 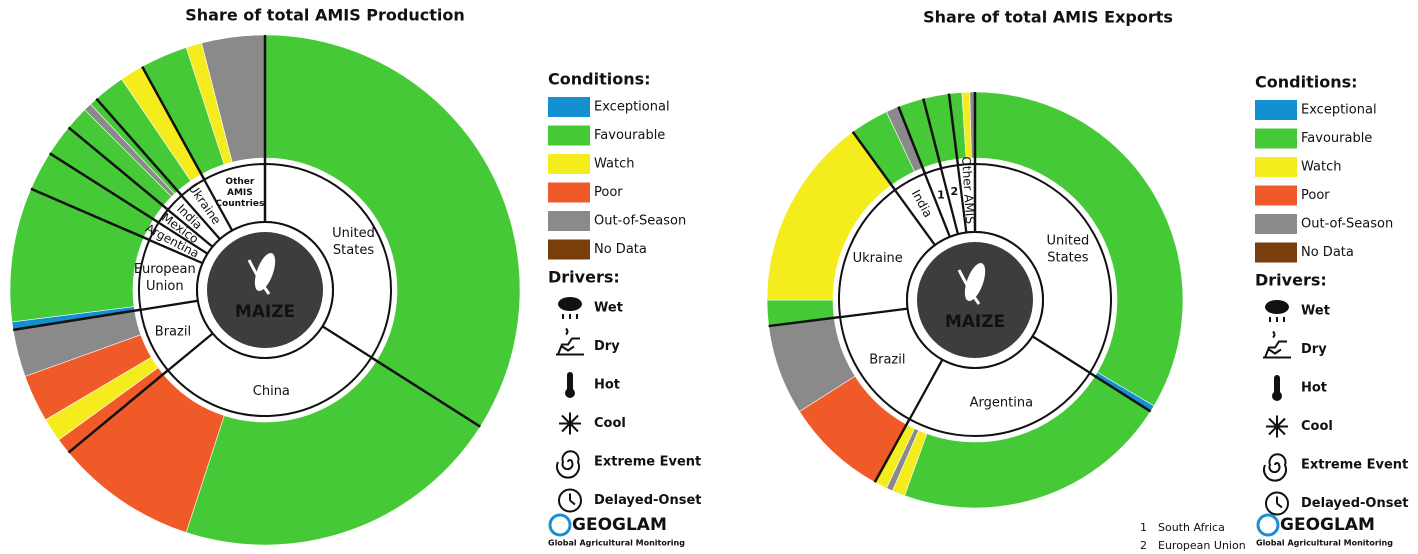 What do you see at coordinates (1191, 527) in the screenshot?
I see `footnote-text: South Africa` at bounding box center [1191, 527].